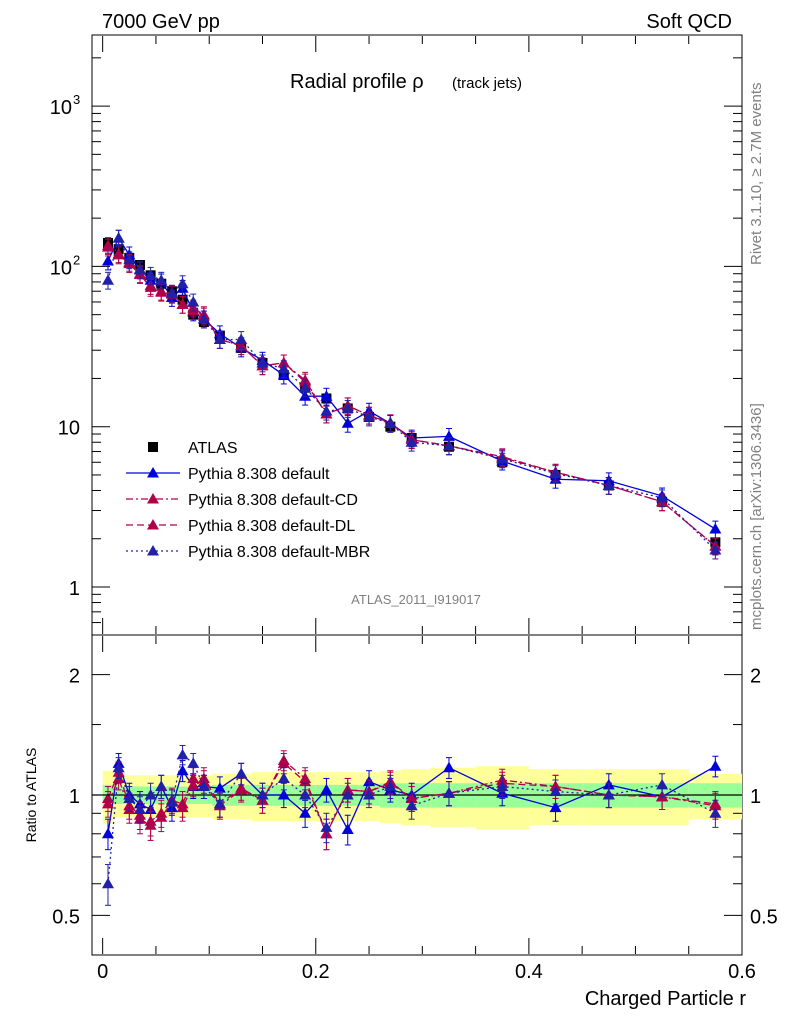 The width and height of the screenshot is (786, 1024). I want to click on x-tick-label: 0, so click(102, 972).